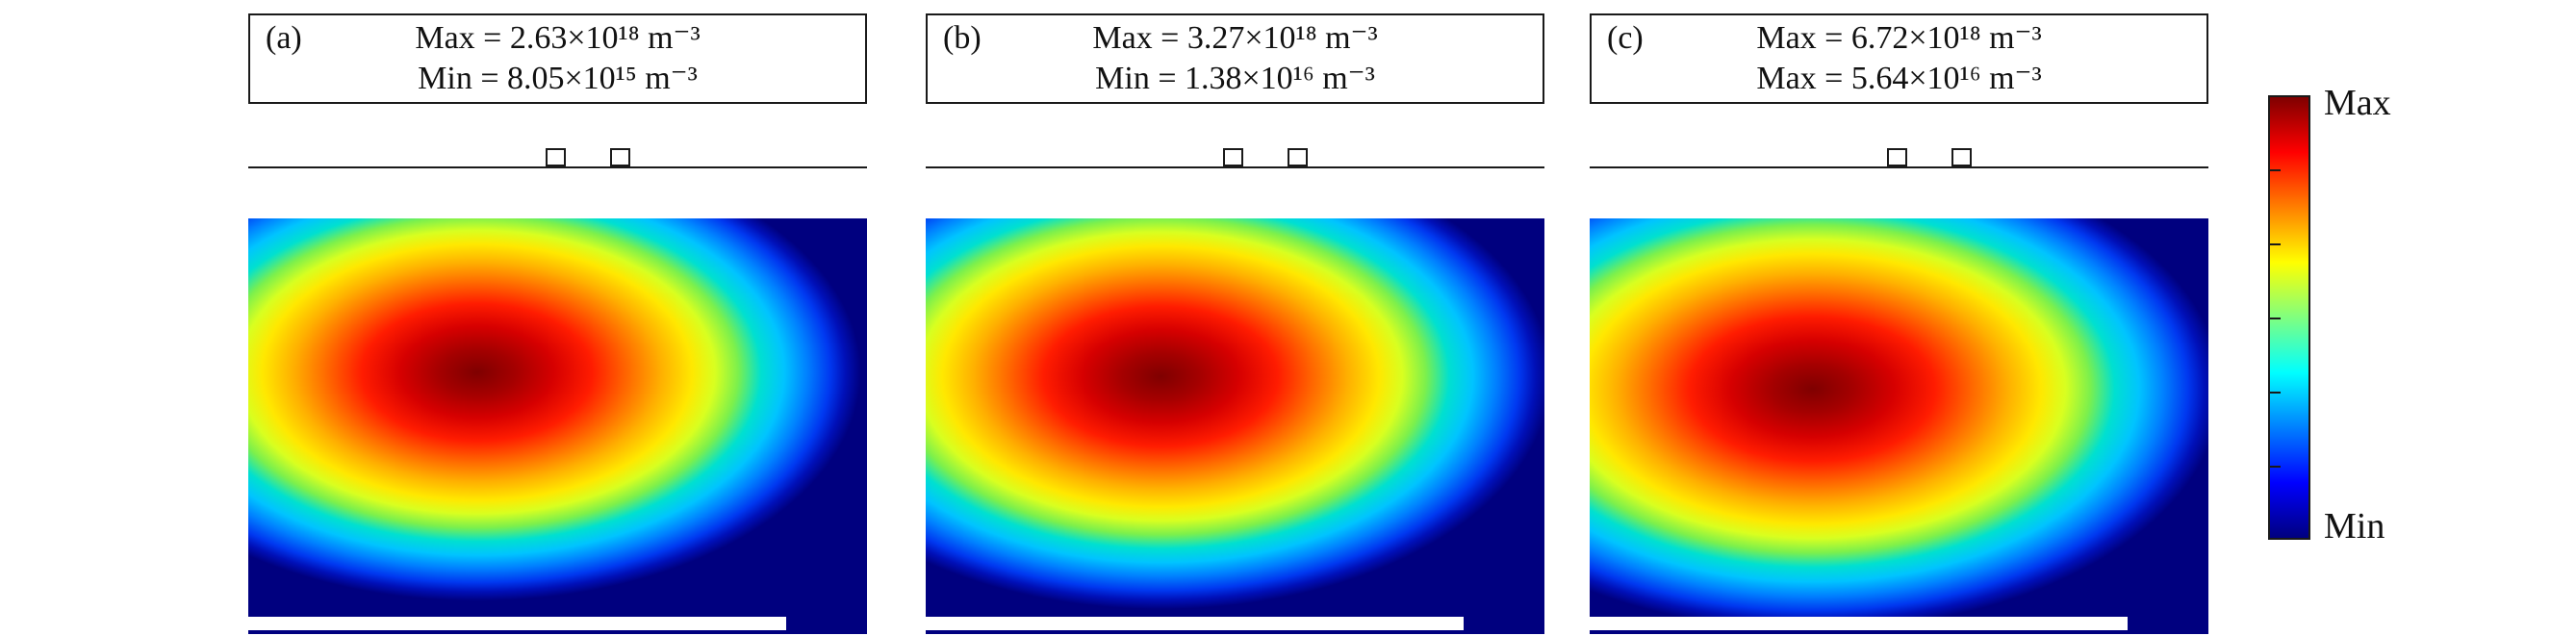  I want to click on panel-c-wall-line, so click(1899, 136).